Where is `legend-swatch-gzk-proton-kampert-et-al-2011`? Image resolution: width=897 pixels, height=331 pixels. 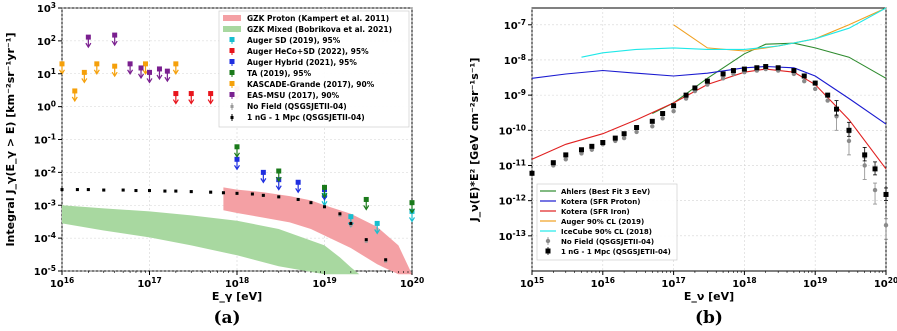 legend-swatch-gzk-proton-kampert-et-al-2011 is located at coordinates (232, 18).